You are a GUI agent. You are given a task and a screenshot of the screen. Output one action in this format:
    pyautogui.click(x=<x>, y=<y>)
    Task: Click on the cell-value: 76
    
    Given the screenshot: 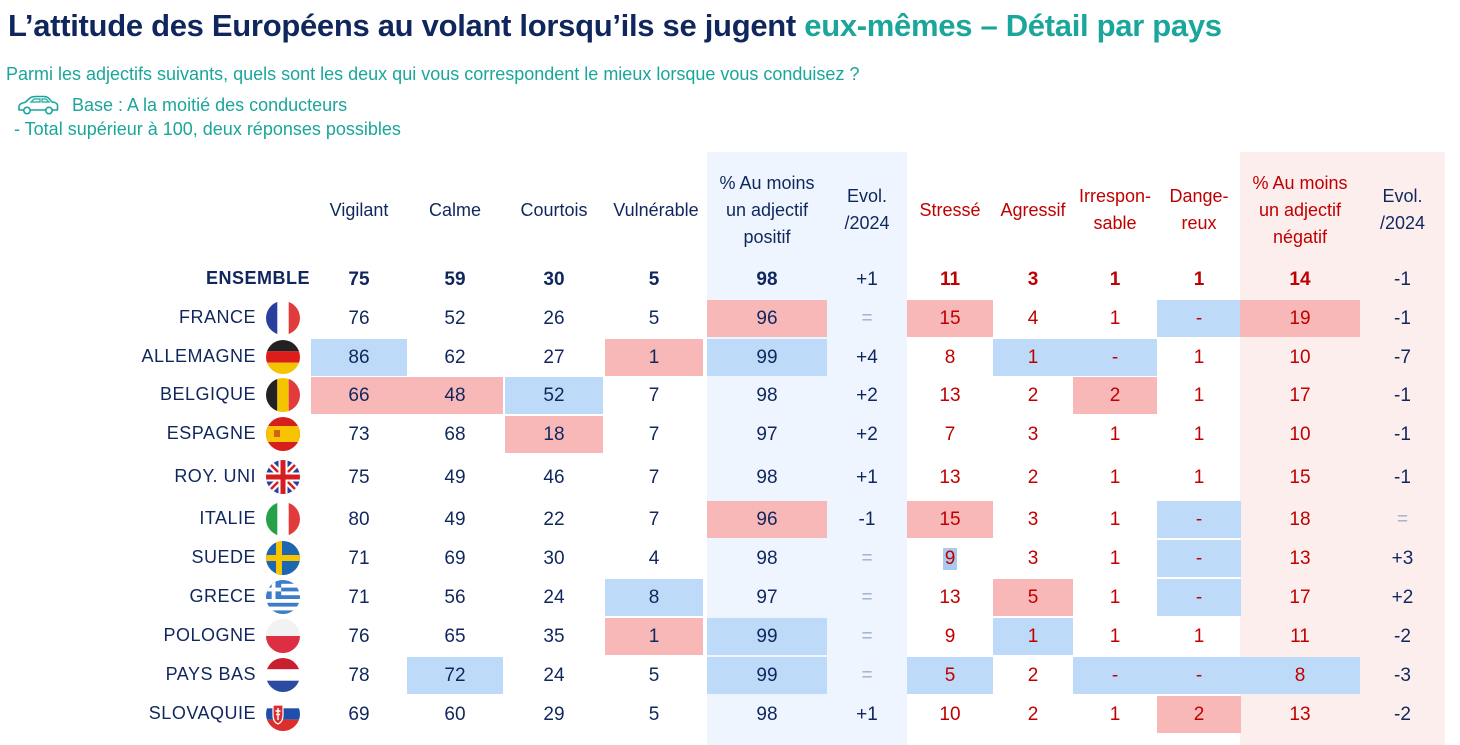 What is the action you would take?
    pyautogui.click(x=359, y=318)
    